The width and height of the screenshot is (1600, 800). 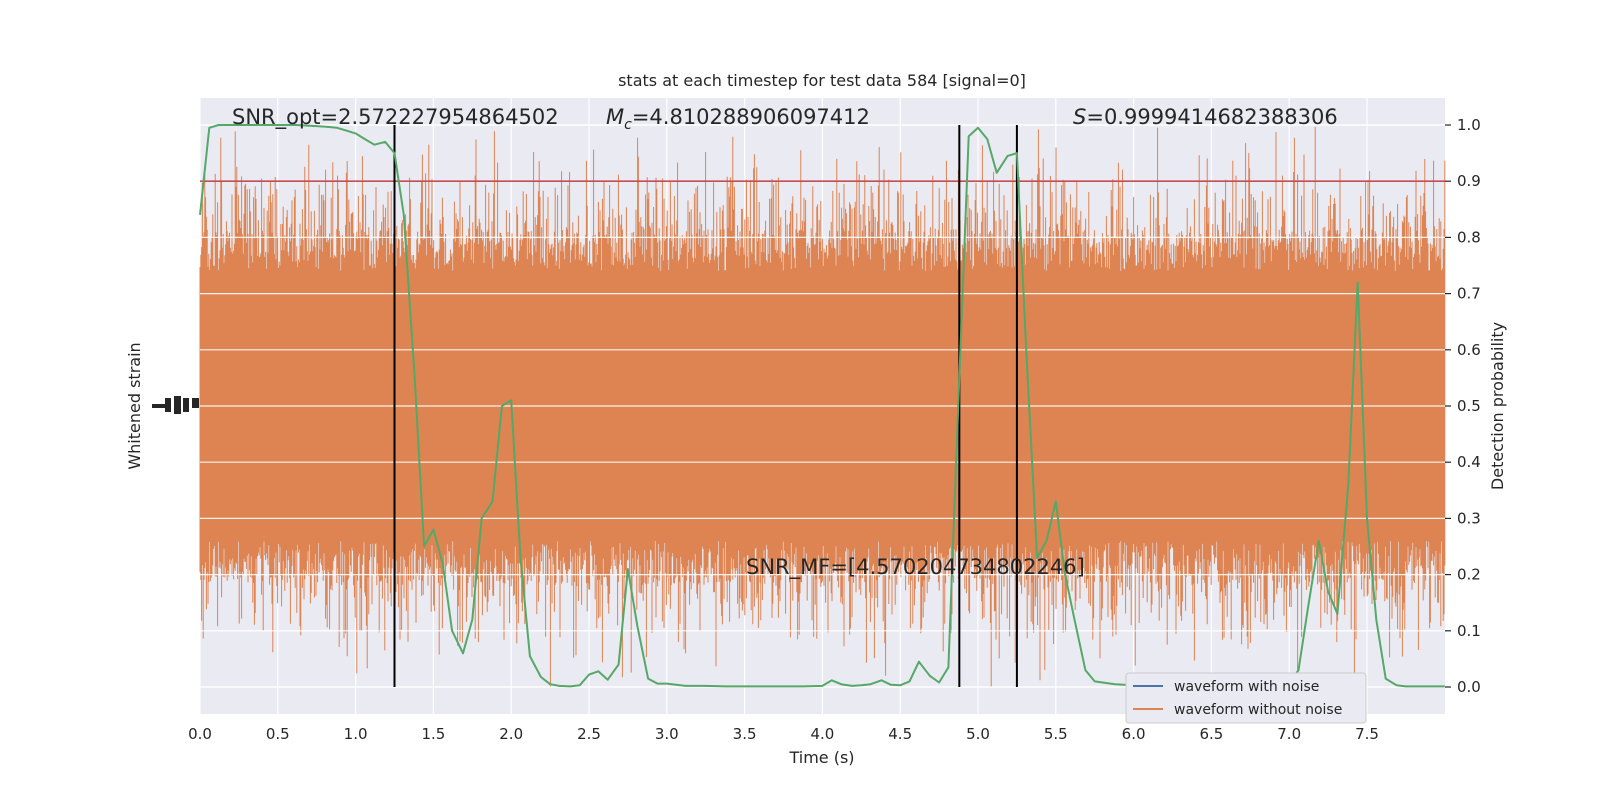 I want to click on y-tick-label-9: 0.9, so click(x=1469, y=181).